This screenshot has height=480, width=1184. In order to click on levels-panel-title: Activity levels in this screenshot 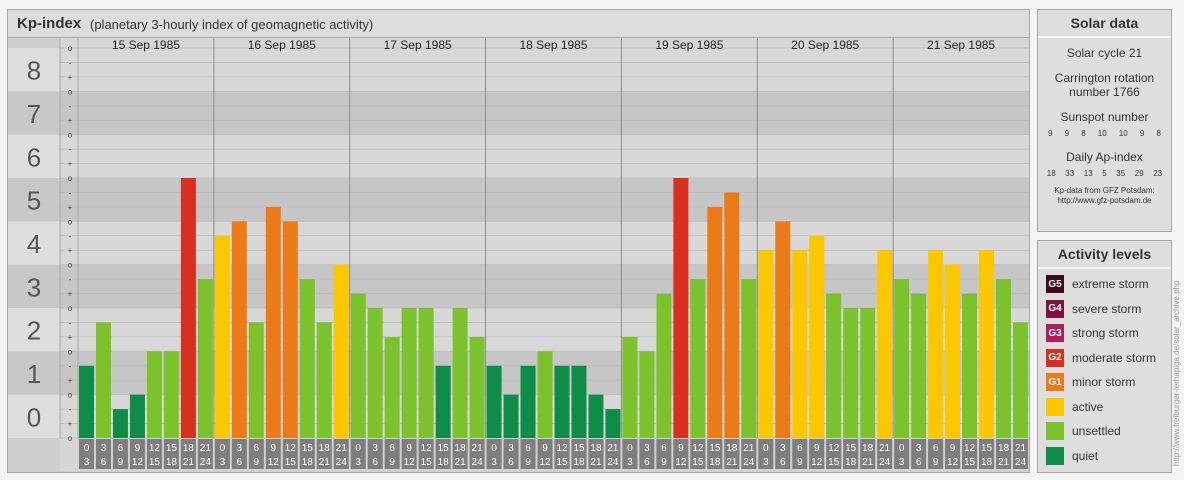, I will do `click(1104, 255)`.